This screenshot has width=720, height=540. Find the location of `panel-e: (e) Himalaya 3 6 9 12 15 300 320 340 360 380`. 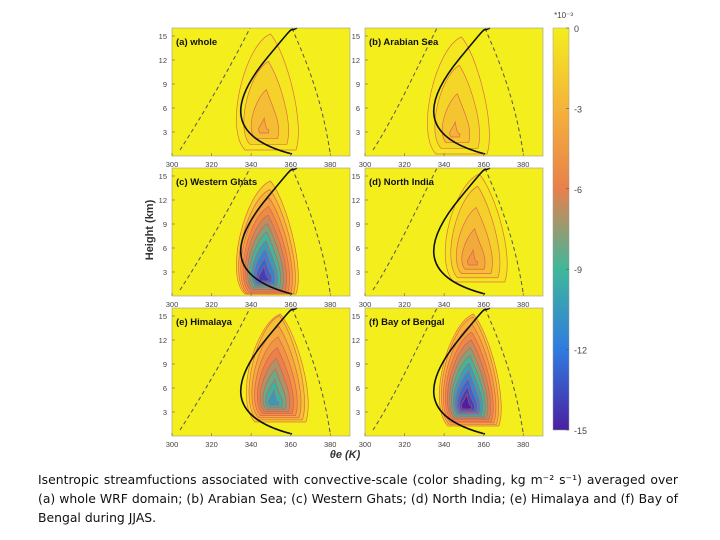

panel-e: (e) Himalaya 3 6 9 12 15 300 320 340 360 380 is located at coordinates (255, 378).